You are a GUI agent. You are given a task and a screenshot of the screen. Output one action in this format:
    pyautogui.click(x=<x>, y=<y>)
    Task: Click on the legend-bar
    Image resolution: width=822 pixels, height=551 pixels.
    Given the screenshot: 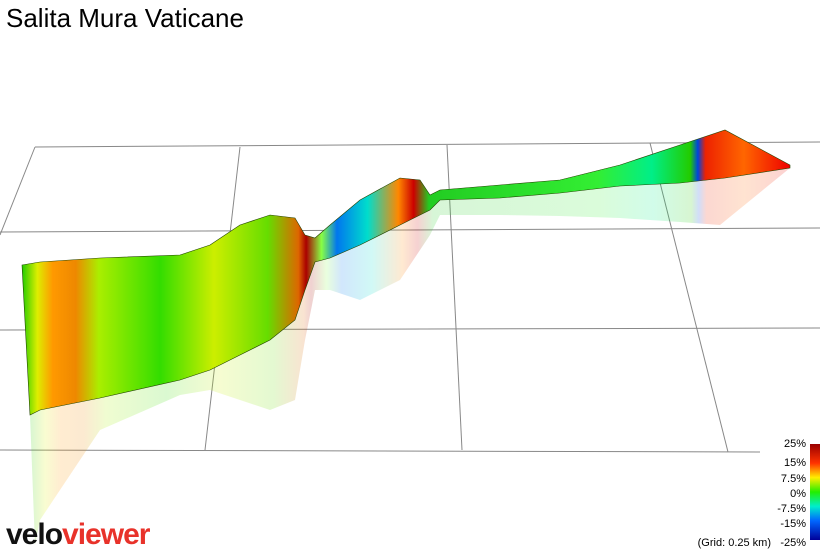 What is the action you would take?
    pyautogui.click(x=815, y=492)
    